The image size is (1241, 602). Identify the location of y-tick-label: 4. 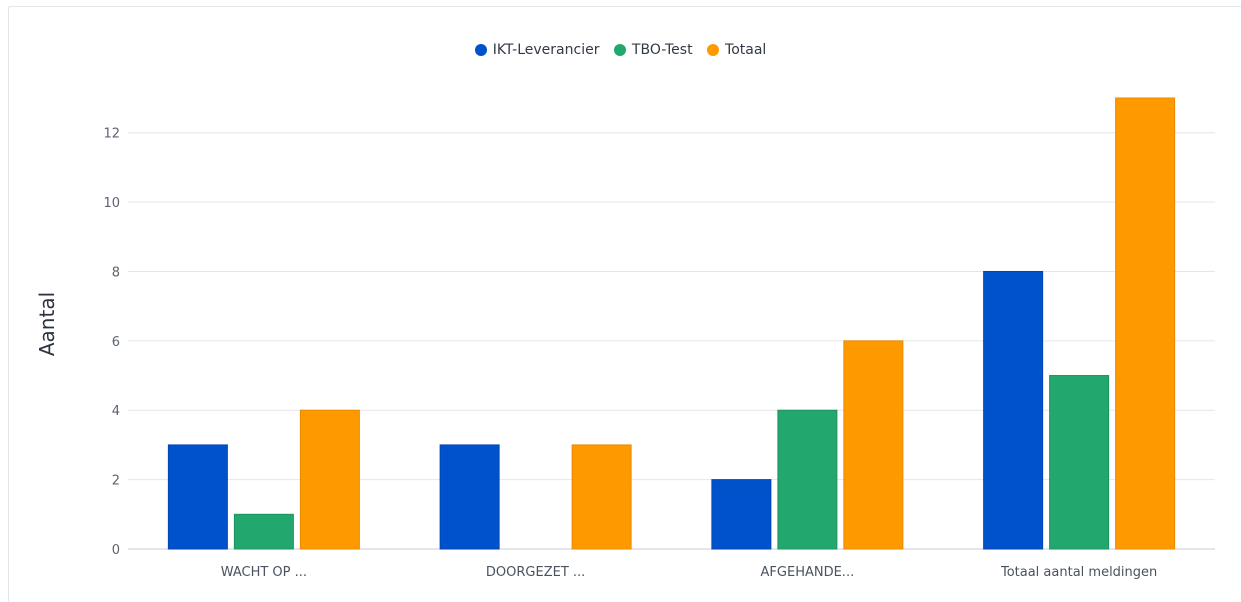
(116, 411).